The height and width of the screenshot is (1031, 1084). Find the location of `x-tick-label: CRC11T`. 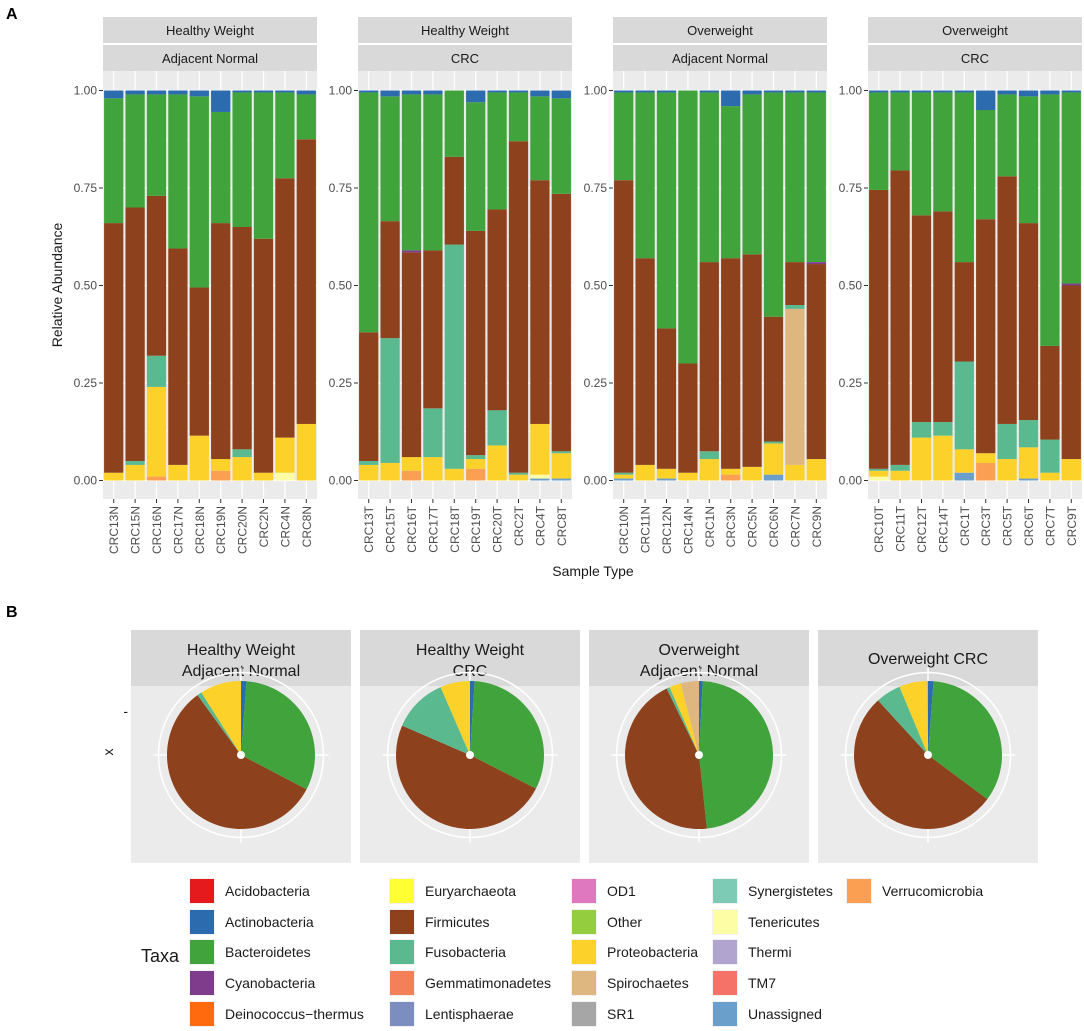

x-tick-label: CRC11T is located at coordinates (901, 528).